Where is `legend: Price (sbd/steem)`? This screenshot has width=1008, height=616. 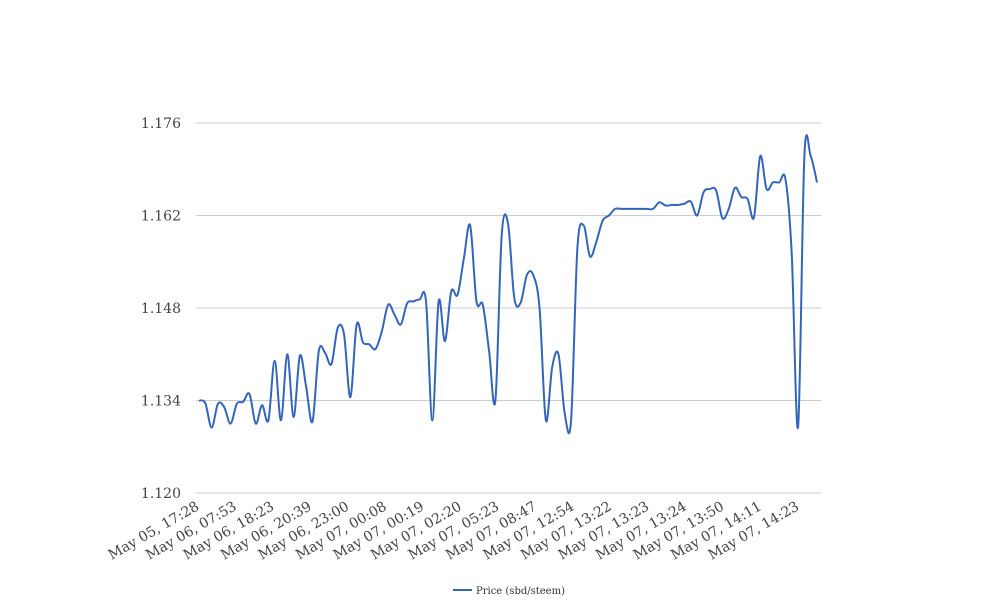 legend: Price (sbd/steem) is located at coordinates (509, 591).